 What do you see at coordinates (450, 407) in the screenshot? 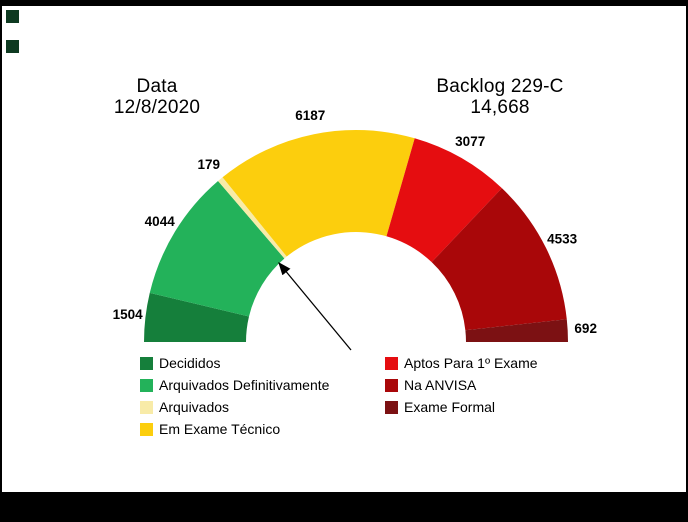
I see `legend-label: Exame Formal` at bounding box center [450, 407].